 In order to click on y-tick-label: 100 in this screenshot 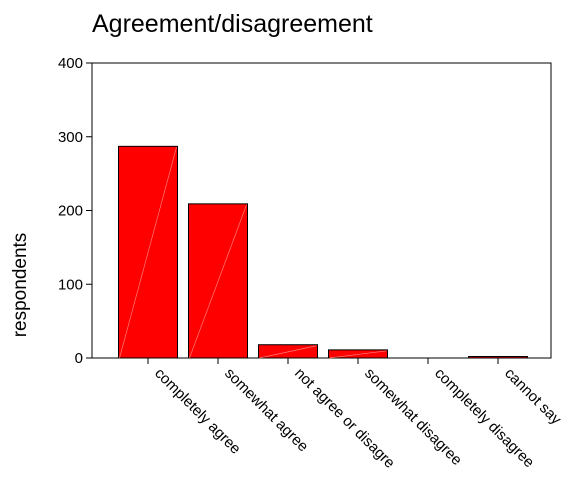, I will do `click(70, 284)`.